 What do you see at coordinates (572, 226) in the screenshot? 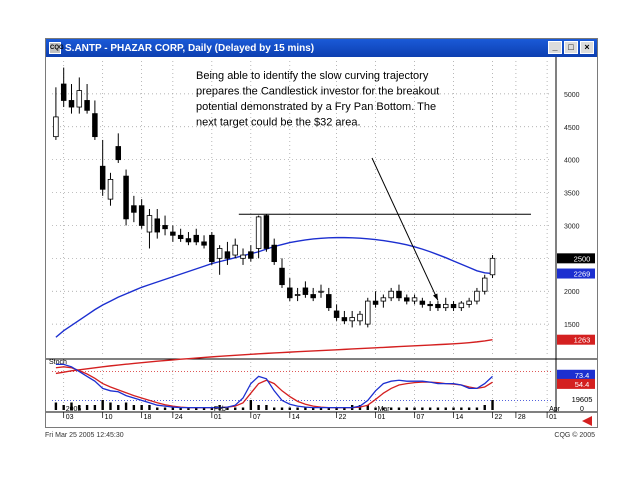
I see `price-tick-label: 3000` at bounding box center [572, 226].